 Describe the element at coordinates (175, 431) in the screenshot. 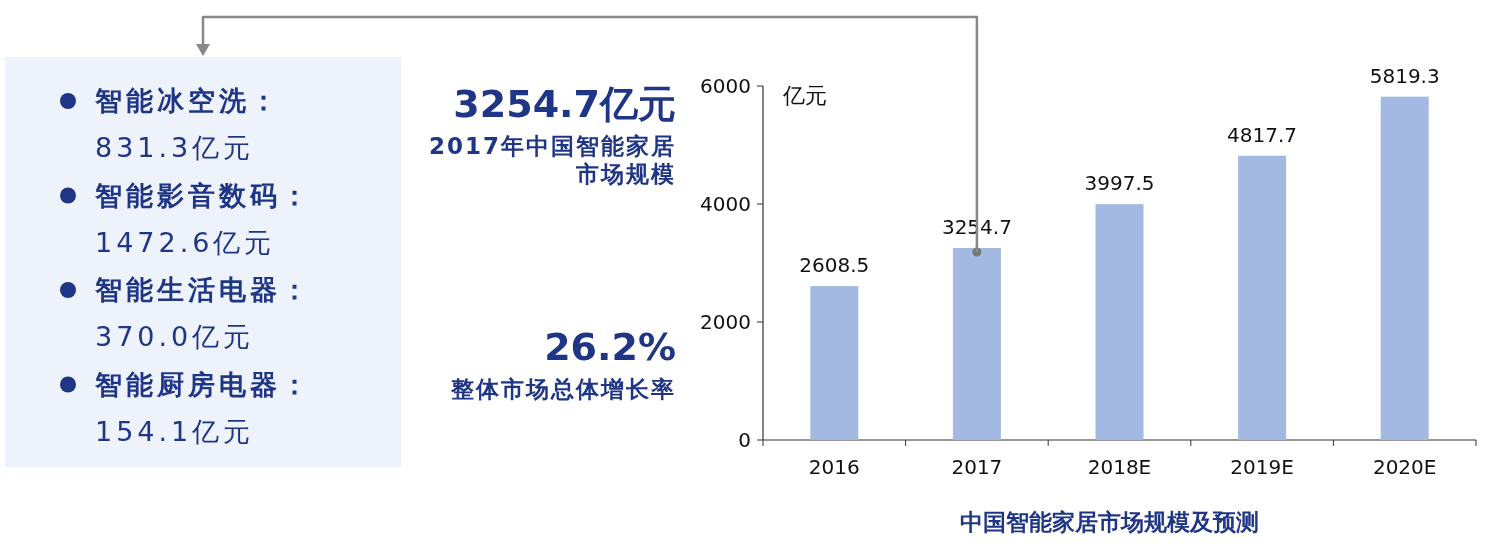

I see `text: 154.1亿元` at that location.